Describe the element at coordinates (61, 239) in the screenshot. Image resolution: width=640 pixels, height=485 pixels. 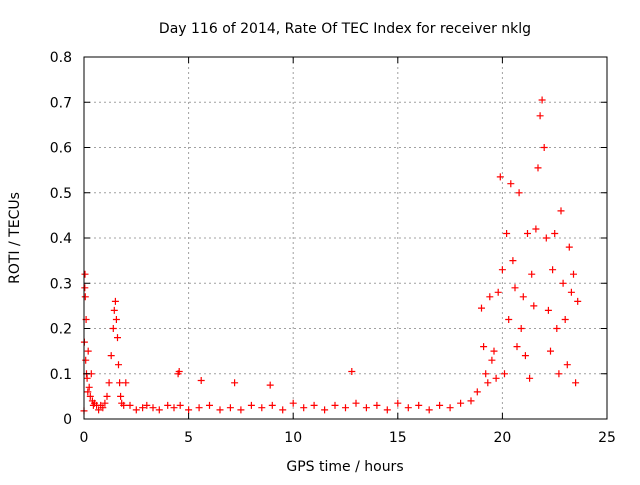
I see `y-tick-label: 0.4` at that location.